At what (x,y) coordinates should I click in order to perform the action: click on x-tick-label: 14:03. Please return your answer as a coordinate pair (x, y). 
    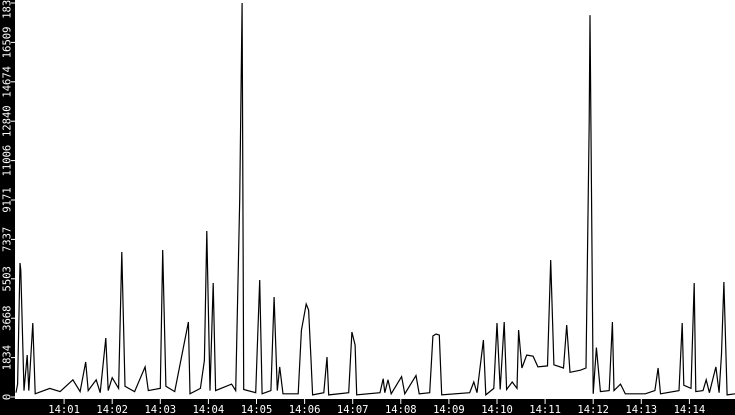
    Looking at the image, I should click on (160, 409).